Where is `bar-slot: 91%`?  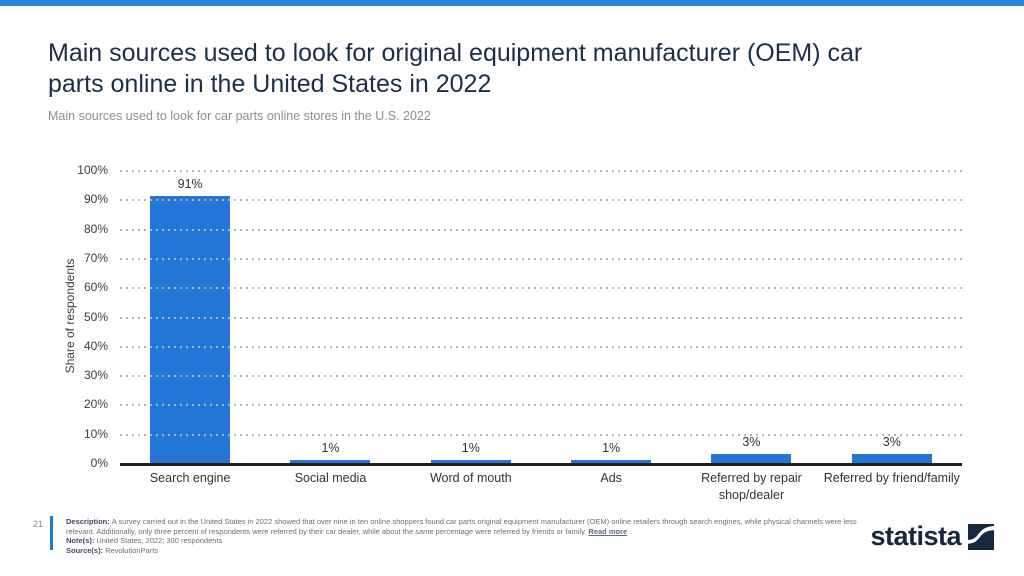
bar-slot: 91% is located at coordinates (190, 316).